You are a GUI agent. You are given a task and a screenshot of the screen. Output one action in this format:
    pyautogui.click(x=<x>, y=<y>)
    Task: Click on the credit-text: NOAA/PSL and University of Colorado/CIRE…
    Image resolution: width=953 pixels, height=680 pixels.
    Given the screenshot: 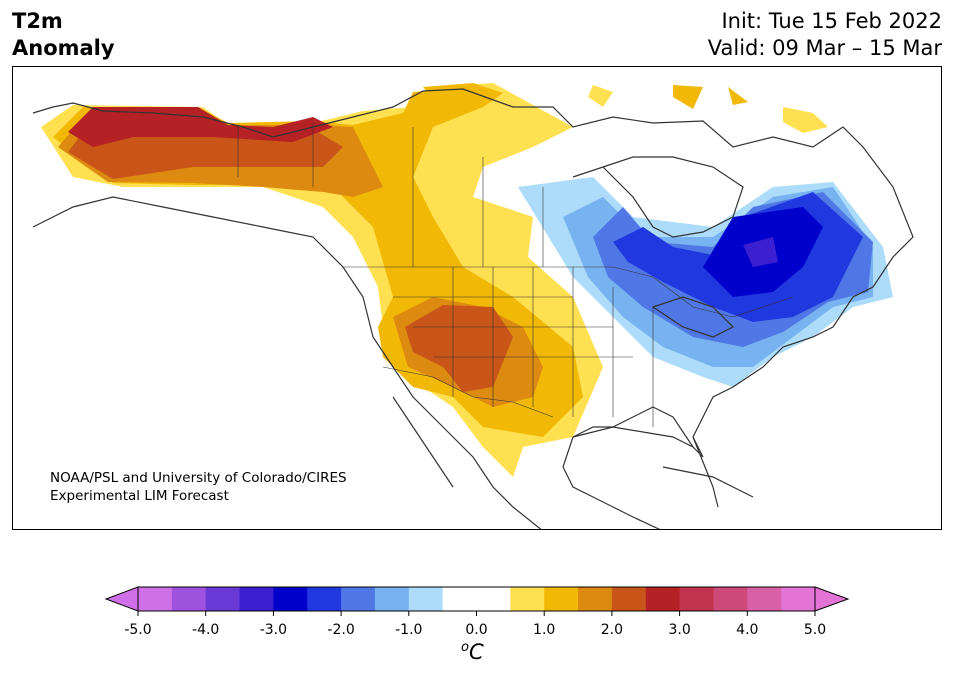 What is the action you would take?
    pyautogui.click(x=198, y=487)
    